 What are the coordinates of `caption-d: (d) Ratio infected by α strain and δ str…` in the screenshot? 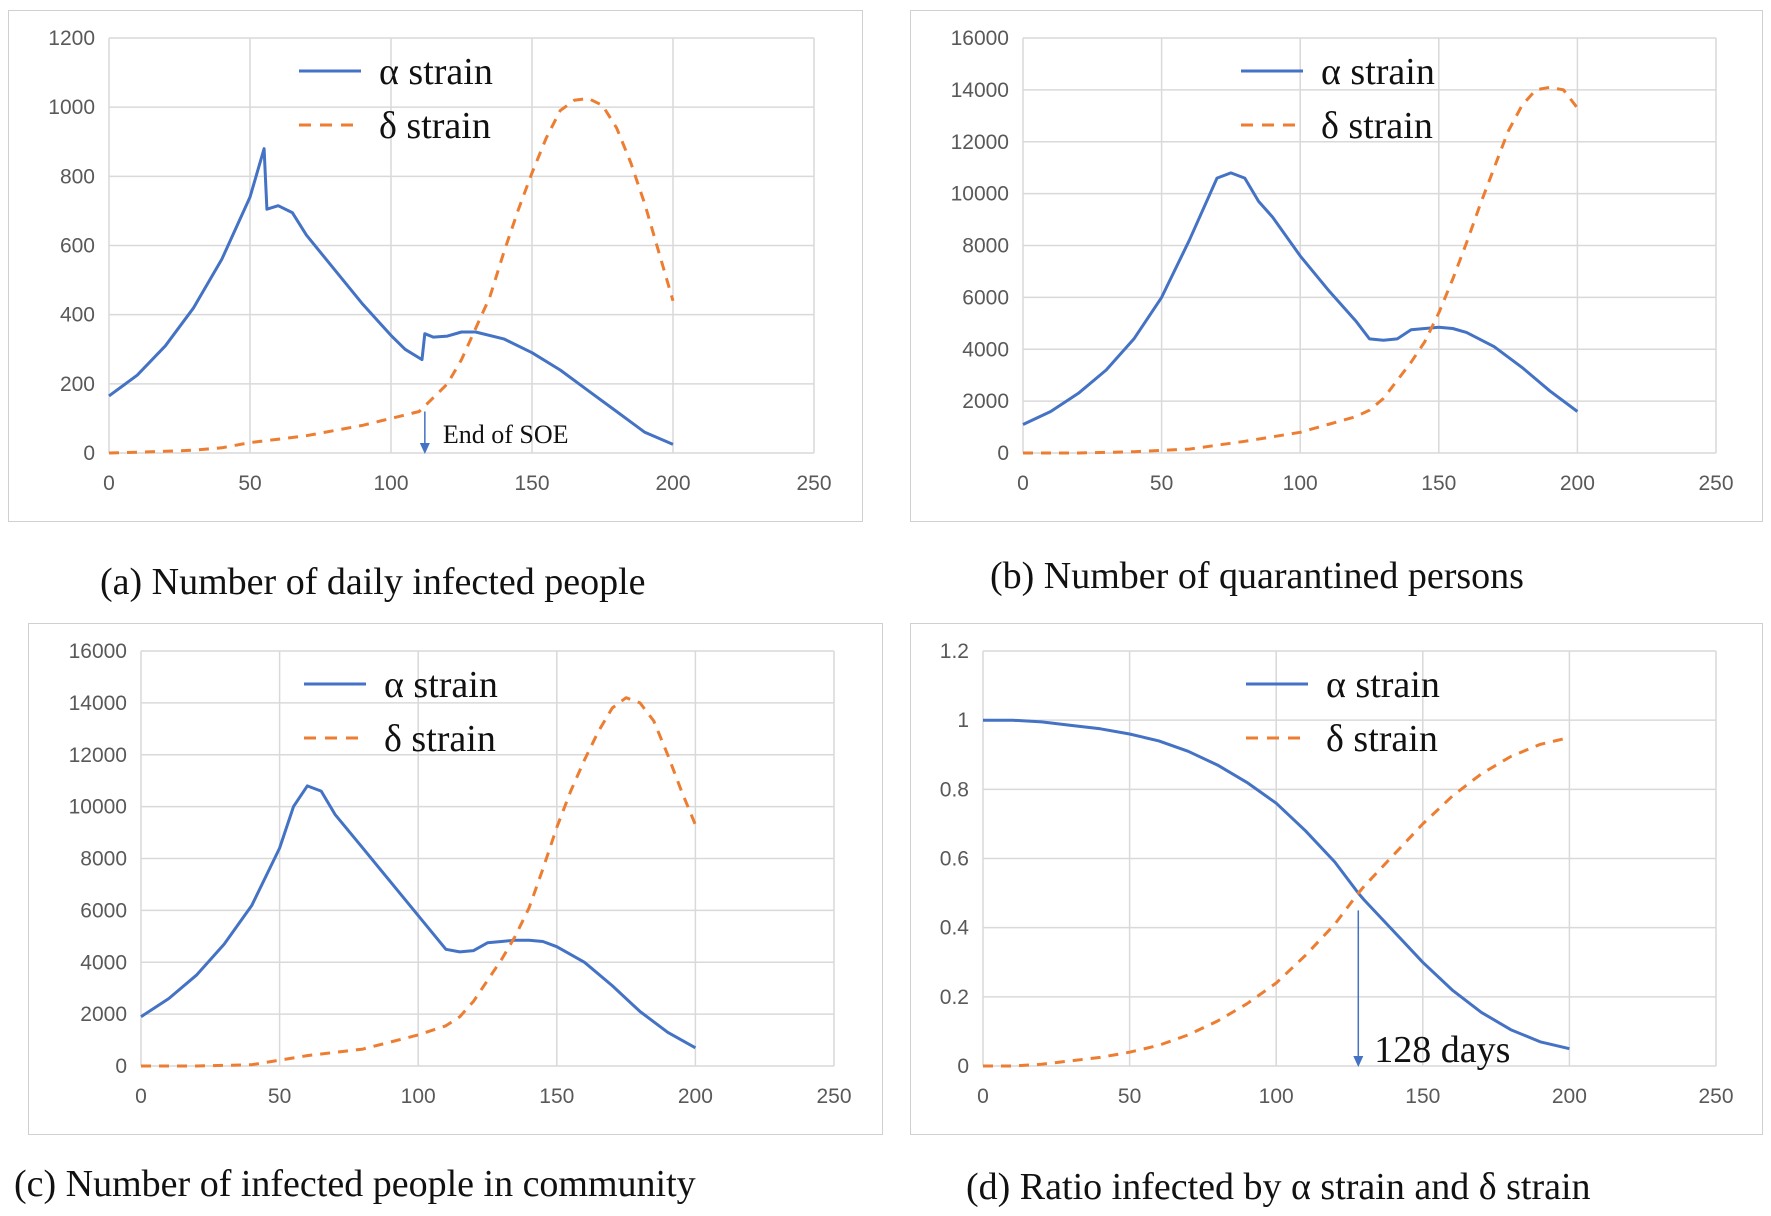 It's located at (1278, 1187).